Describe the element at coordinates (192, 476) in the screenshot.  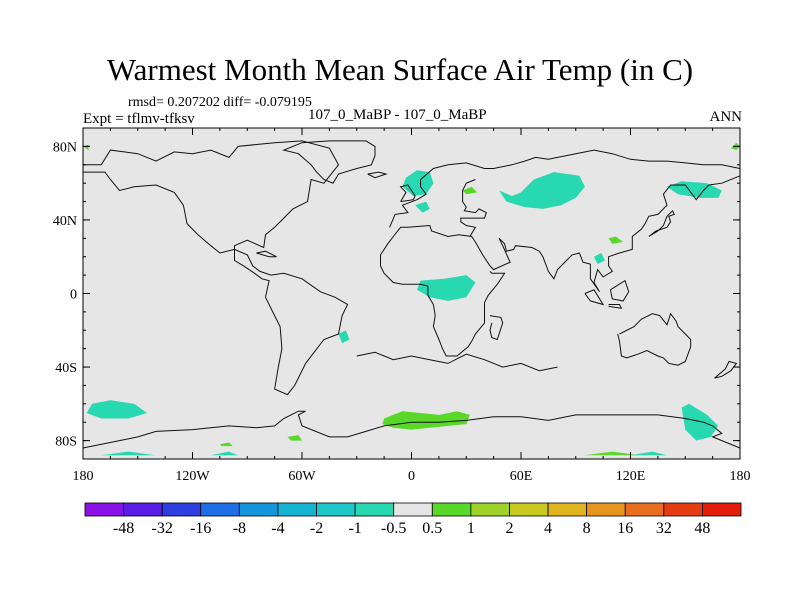
I see `x-tick-label-1: 120W` at that location.